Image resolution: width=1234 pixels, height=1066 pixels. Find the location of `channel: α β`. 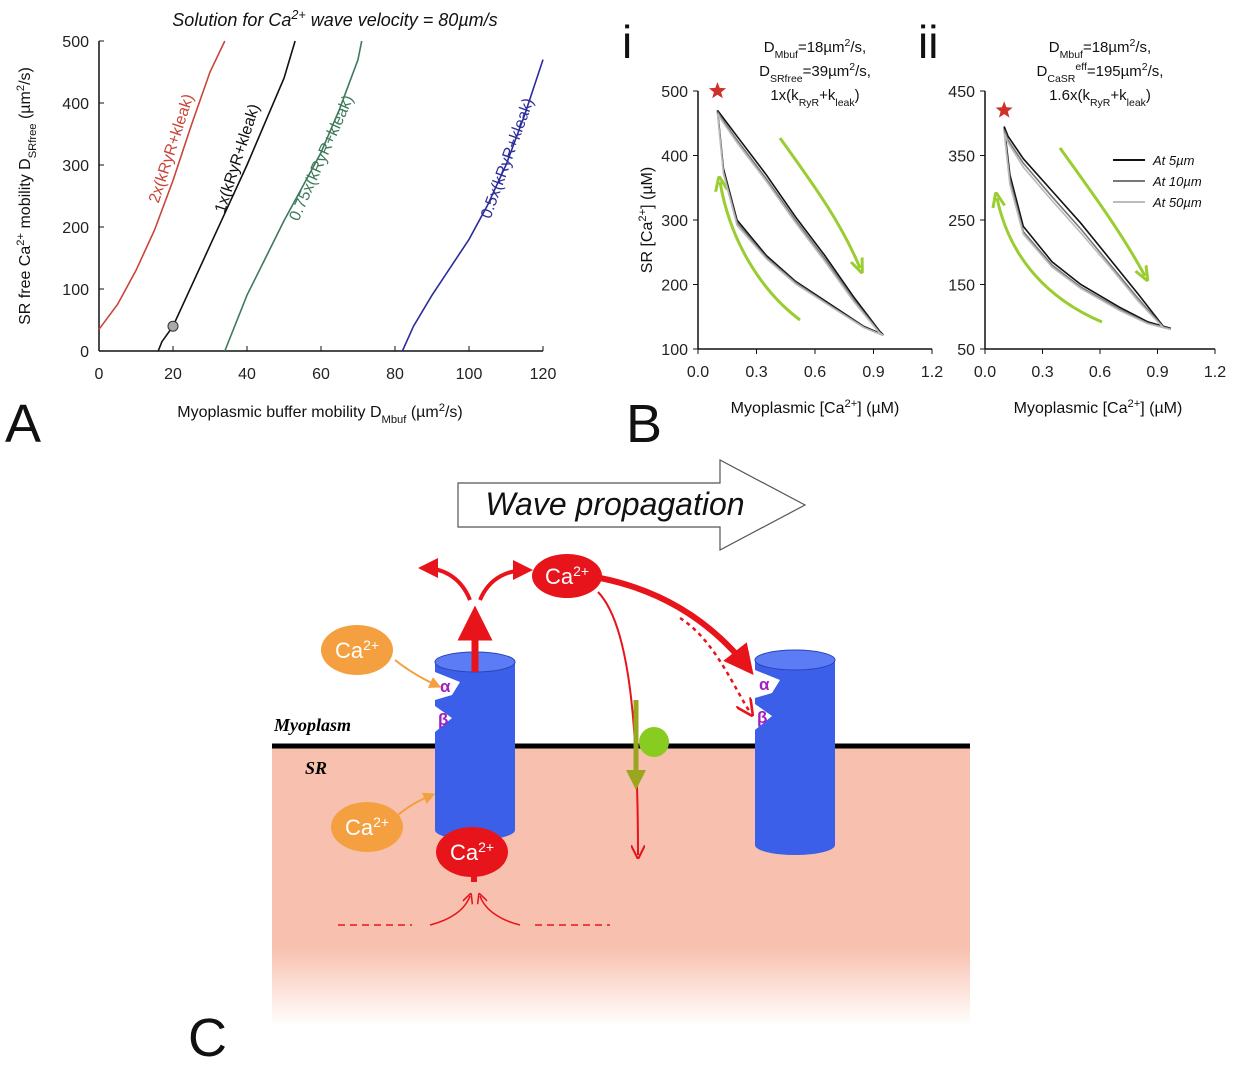

channel: α β is located at coordinates (795, 752).